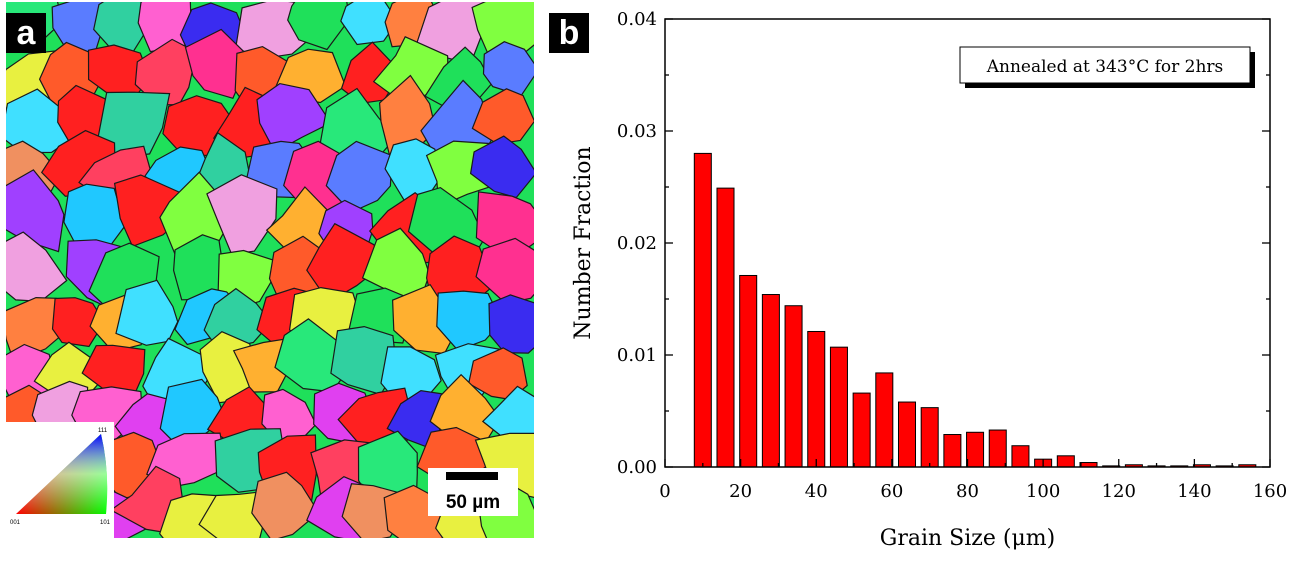 The image size is (1305, 561). What do you see at coordinates (1119, 491) in the screenshot?
I see `x-tick-label: 120` at bounding box center [1119, 491].